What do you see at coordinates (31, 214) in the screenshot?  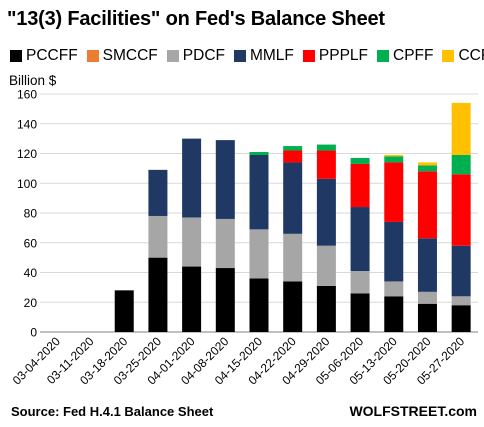 I see `y-tick-label: 80` at bounding box center [31, 214].